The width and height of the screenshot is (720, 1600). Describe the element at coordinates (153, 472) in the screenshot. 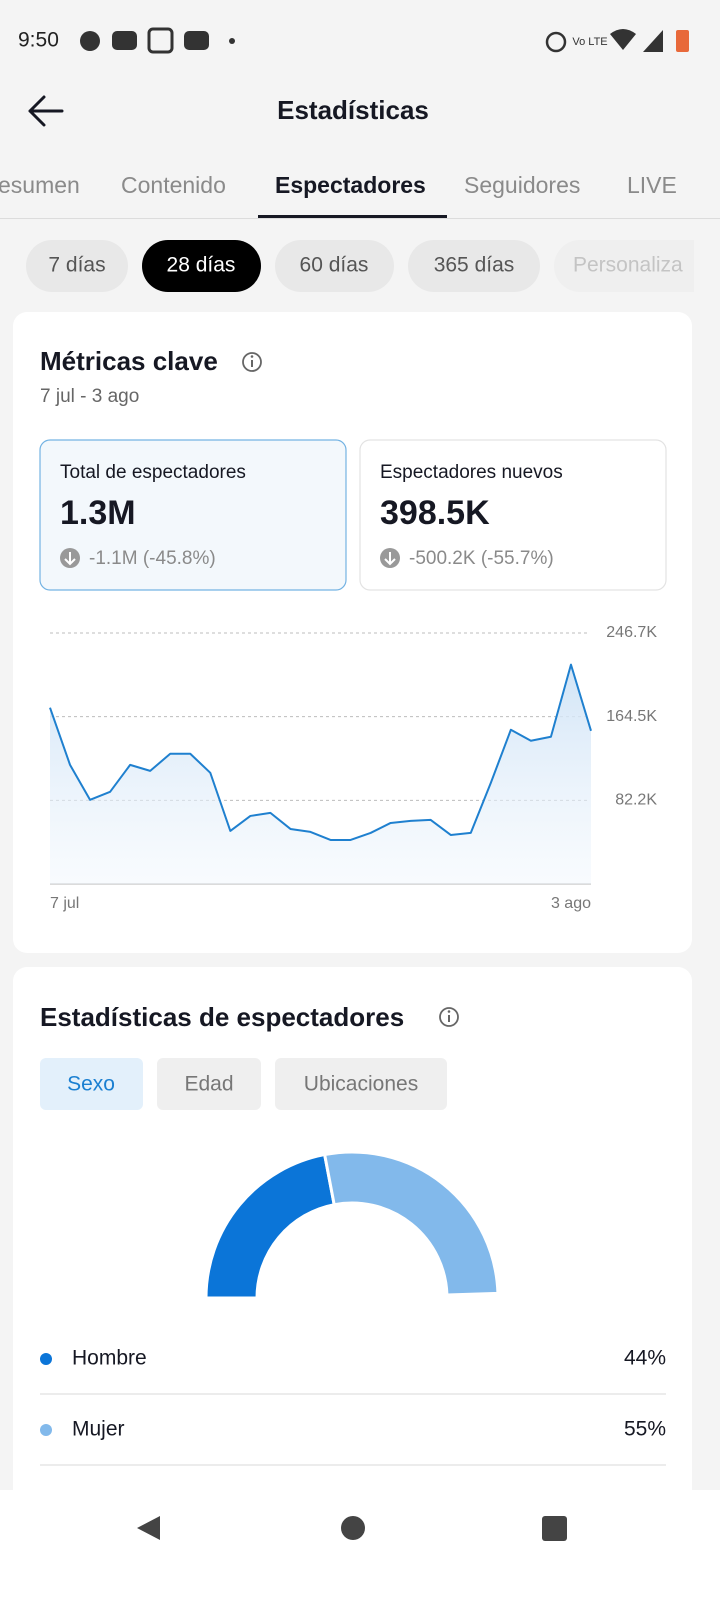

I see `metric-label: Total de espectadores` at that location.